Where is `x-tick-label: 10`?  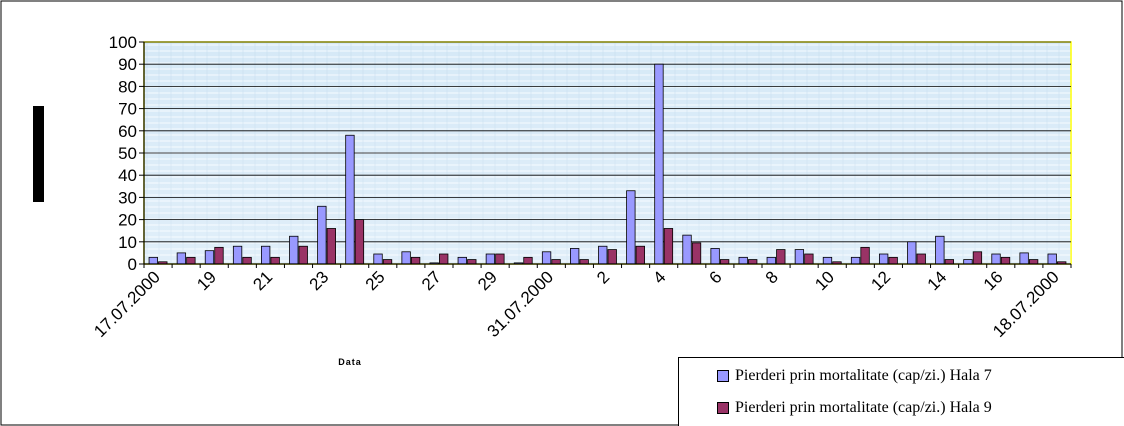 x-tick-label: 10 is located at coordinates (824, 280).